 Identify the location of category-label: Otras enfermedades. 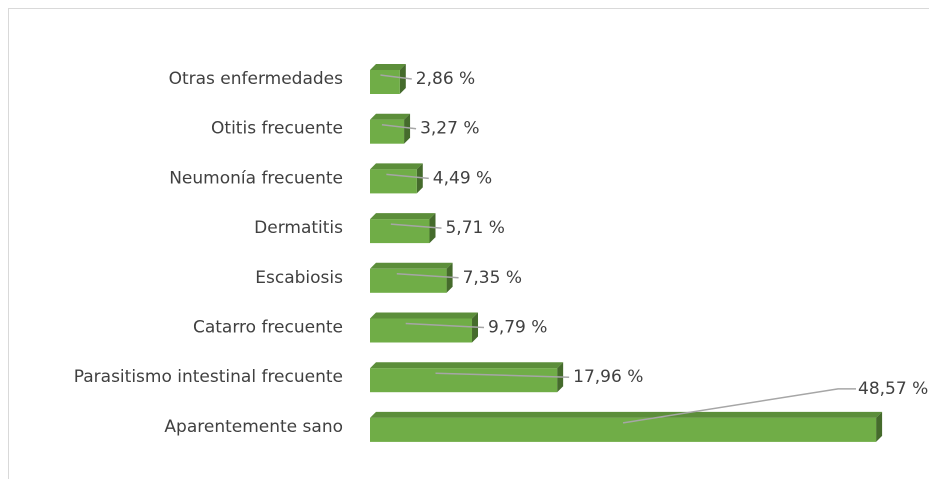
(256, 79).